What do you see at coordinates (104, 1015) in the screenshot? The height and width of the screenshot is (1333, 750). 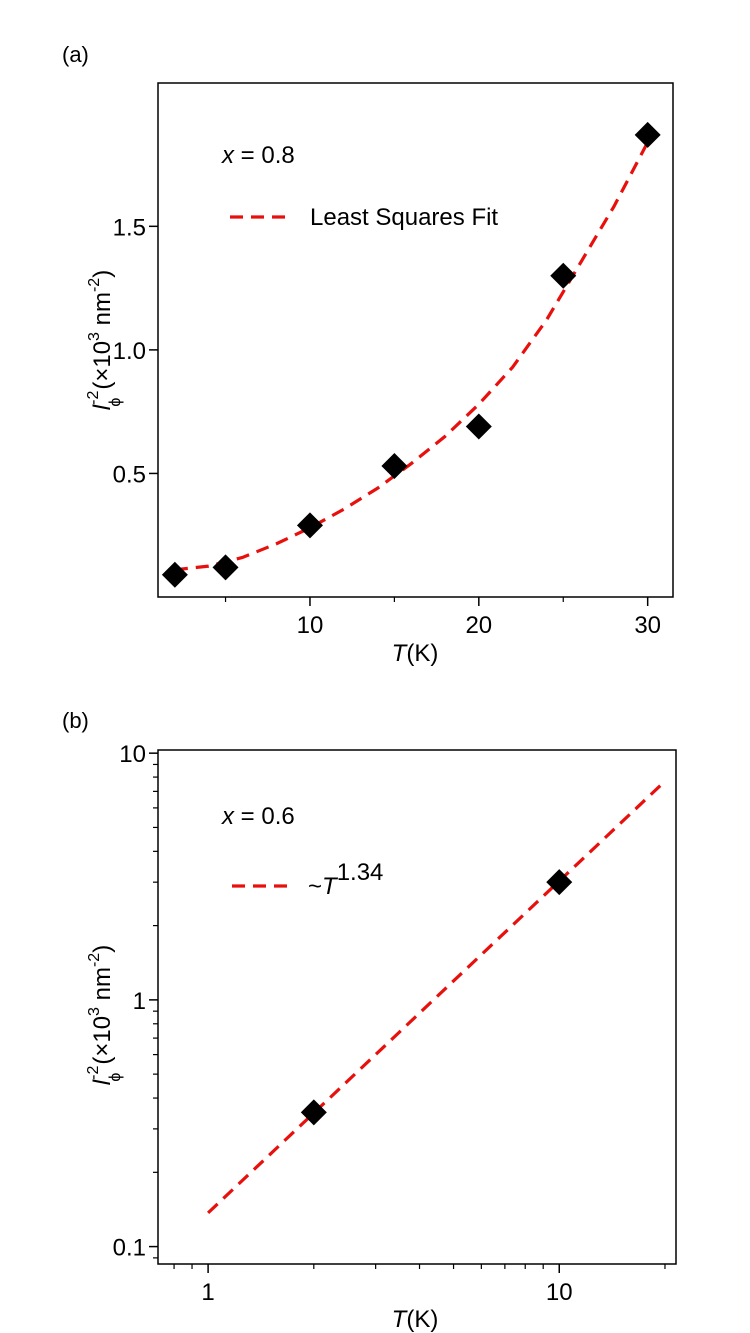 I see `panel-b-ylabel: l-2 ϕ(×103 nm-2)` at bounding box center [104, 1015].